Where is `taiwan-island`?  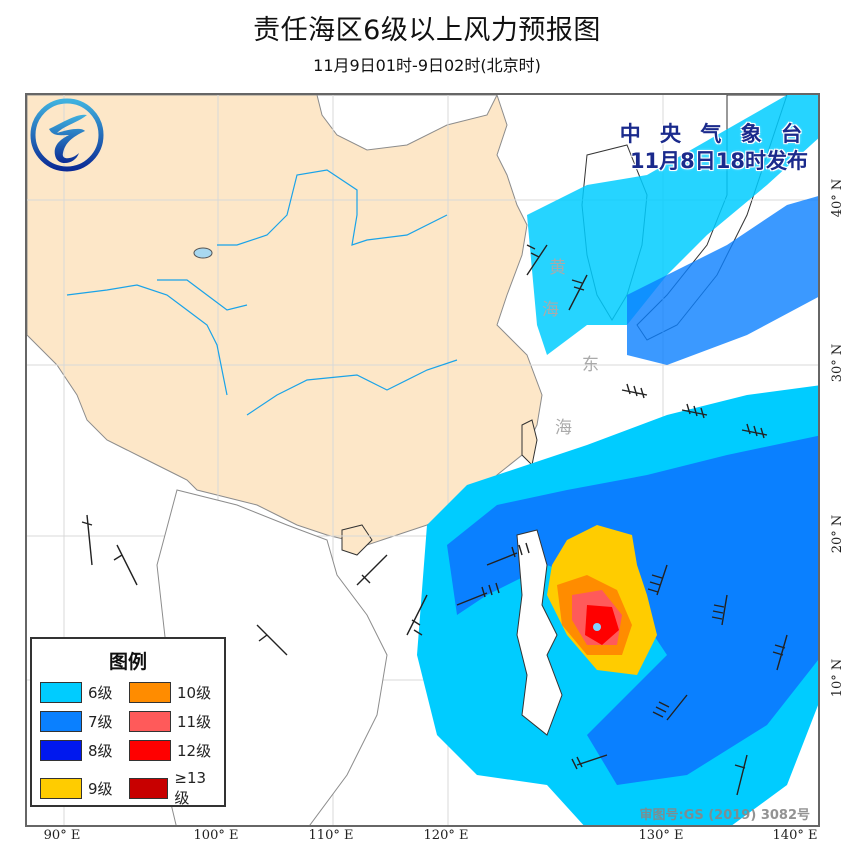 taiwan-island is located at coordinates (529, 443).